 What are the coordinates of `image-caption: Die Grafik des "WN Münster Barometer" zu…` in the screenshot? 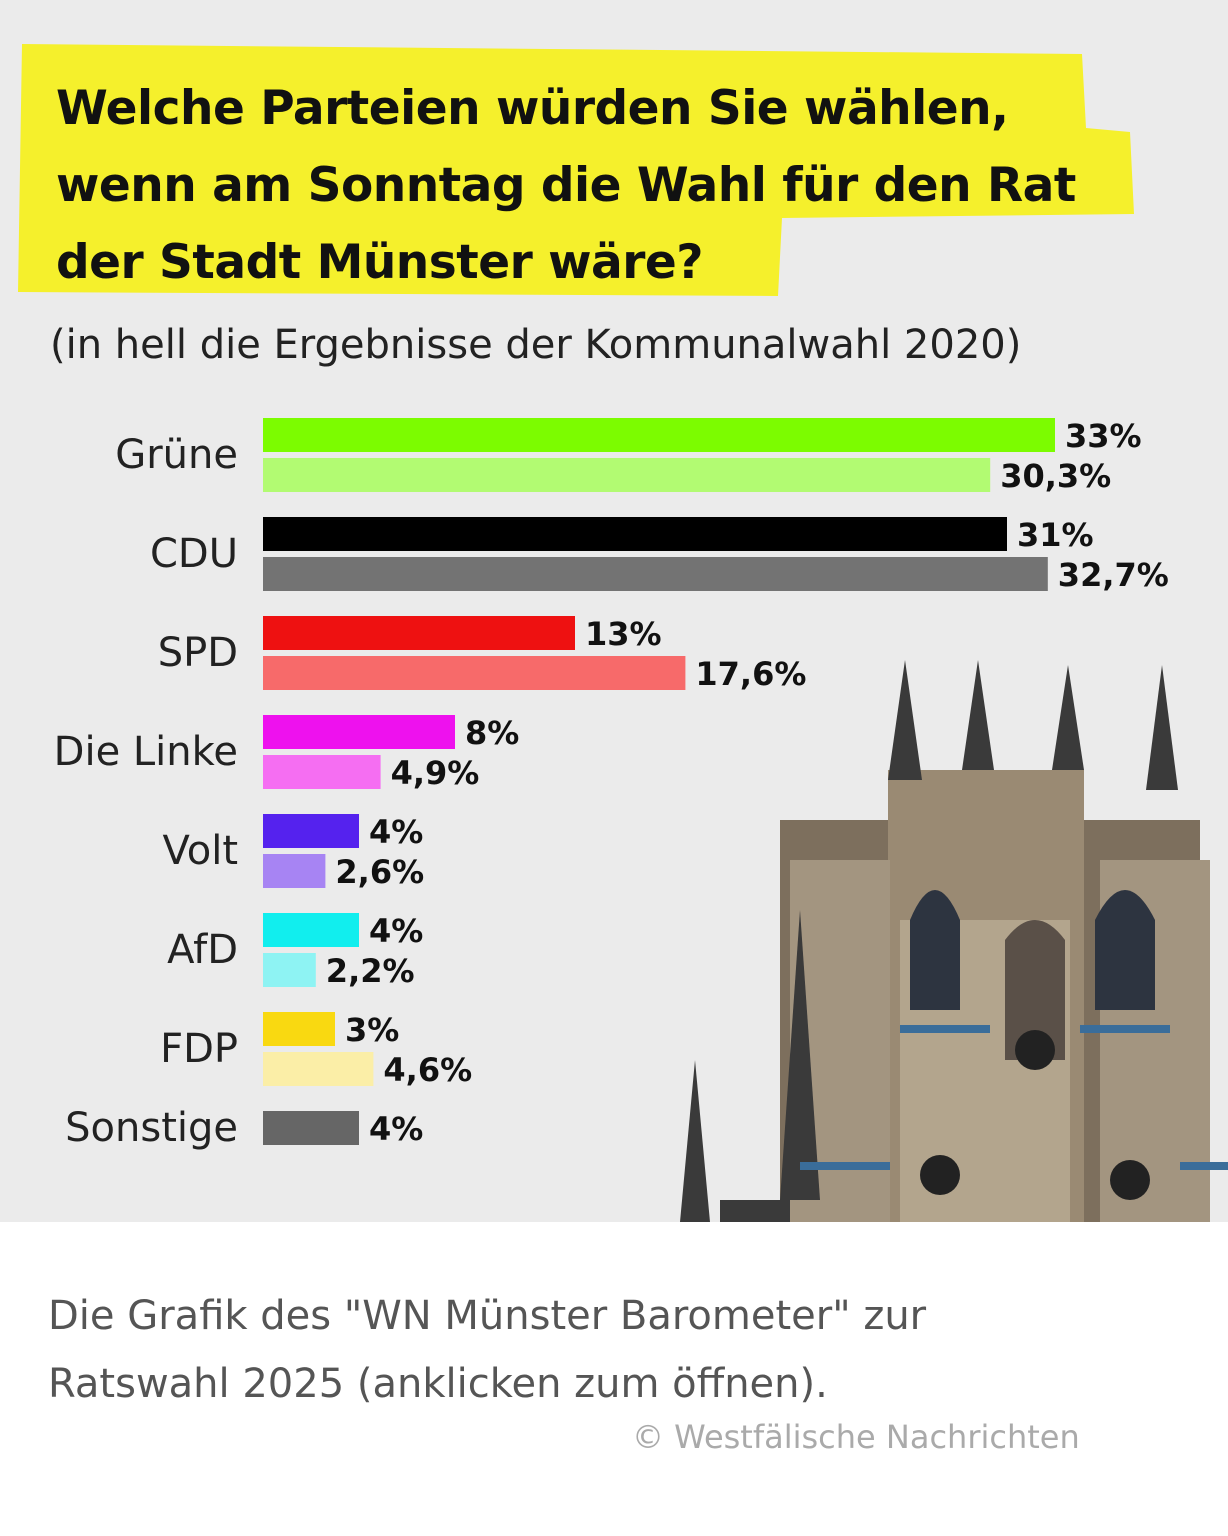 It's located at (618, 1350).